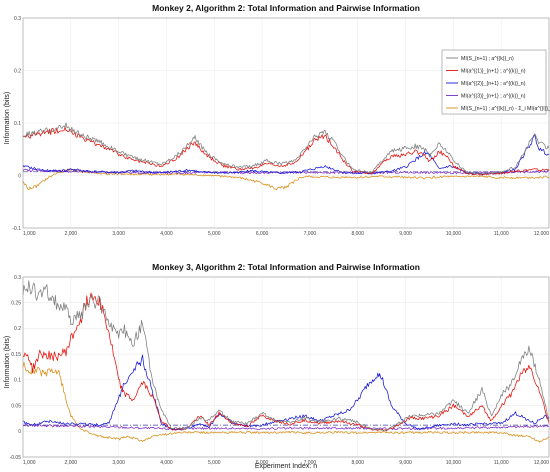 Image resolution: width=550 pixels, height=472 pixels. I want to click on legend-entry: MI(a^{(2)}_{n+1} ; a^{(k)}_n), so click(493, 84).